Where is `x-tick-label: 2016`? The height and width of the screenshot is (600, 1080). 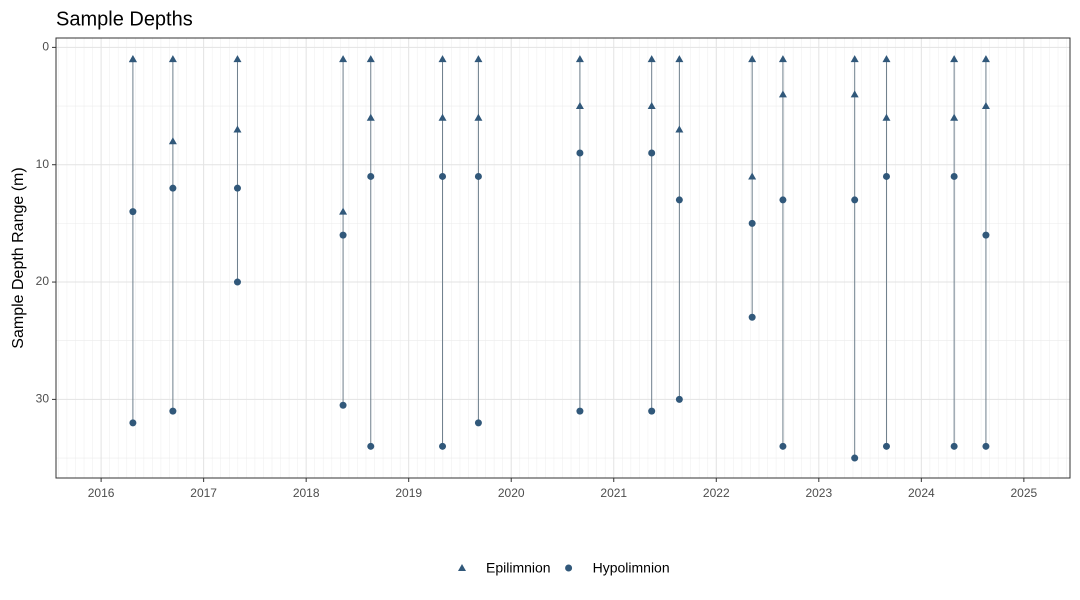 x-tick-label: 2016 is located at coordinates (101, 493).